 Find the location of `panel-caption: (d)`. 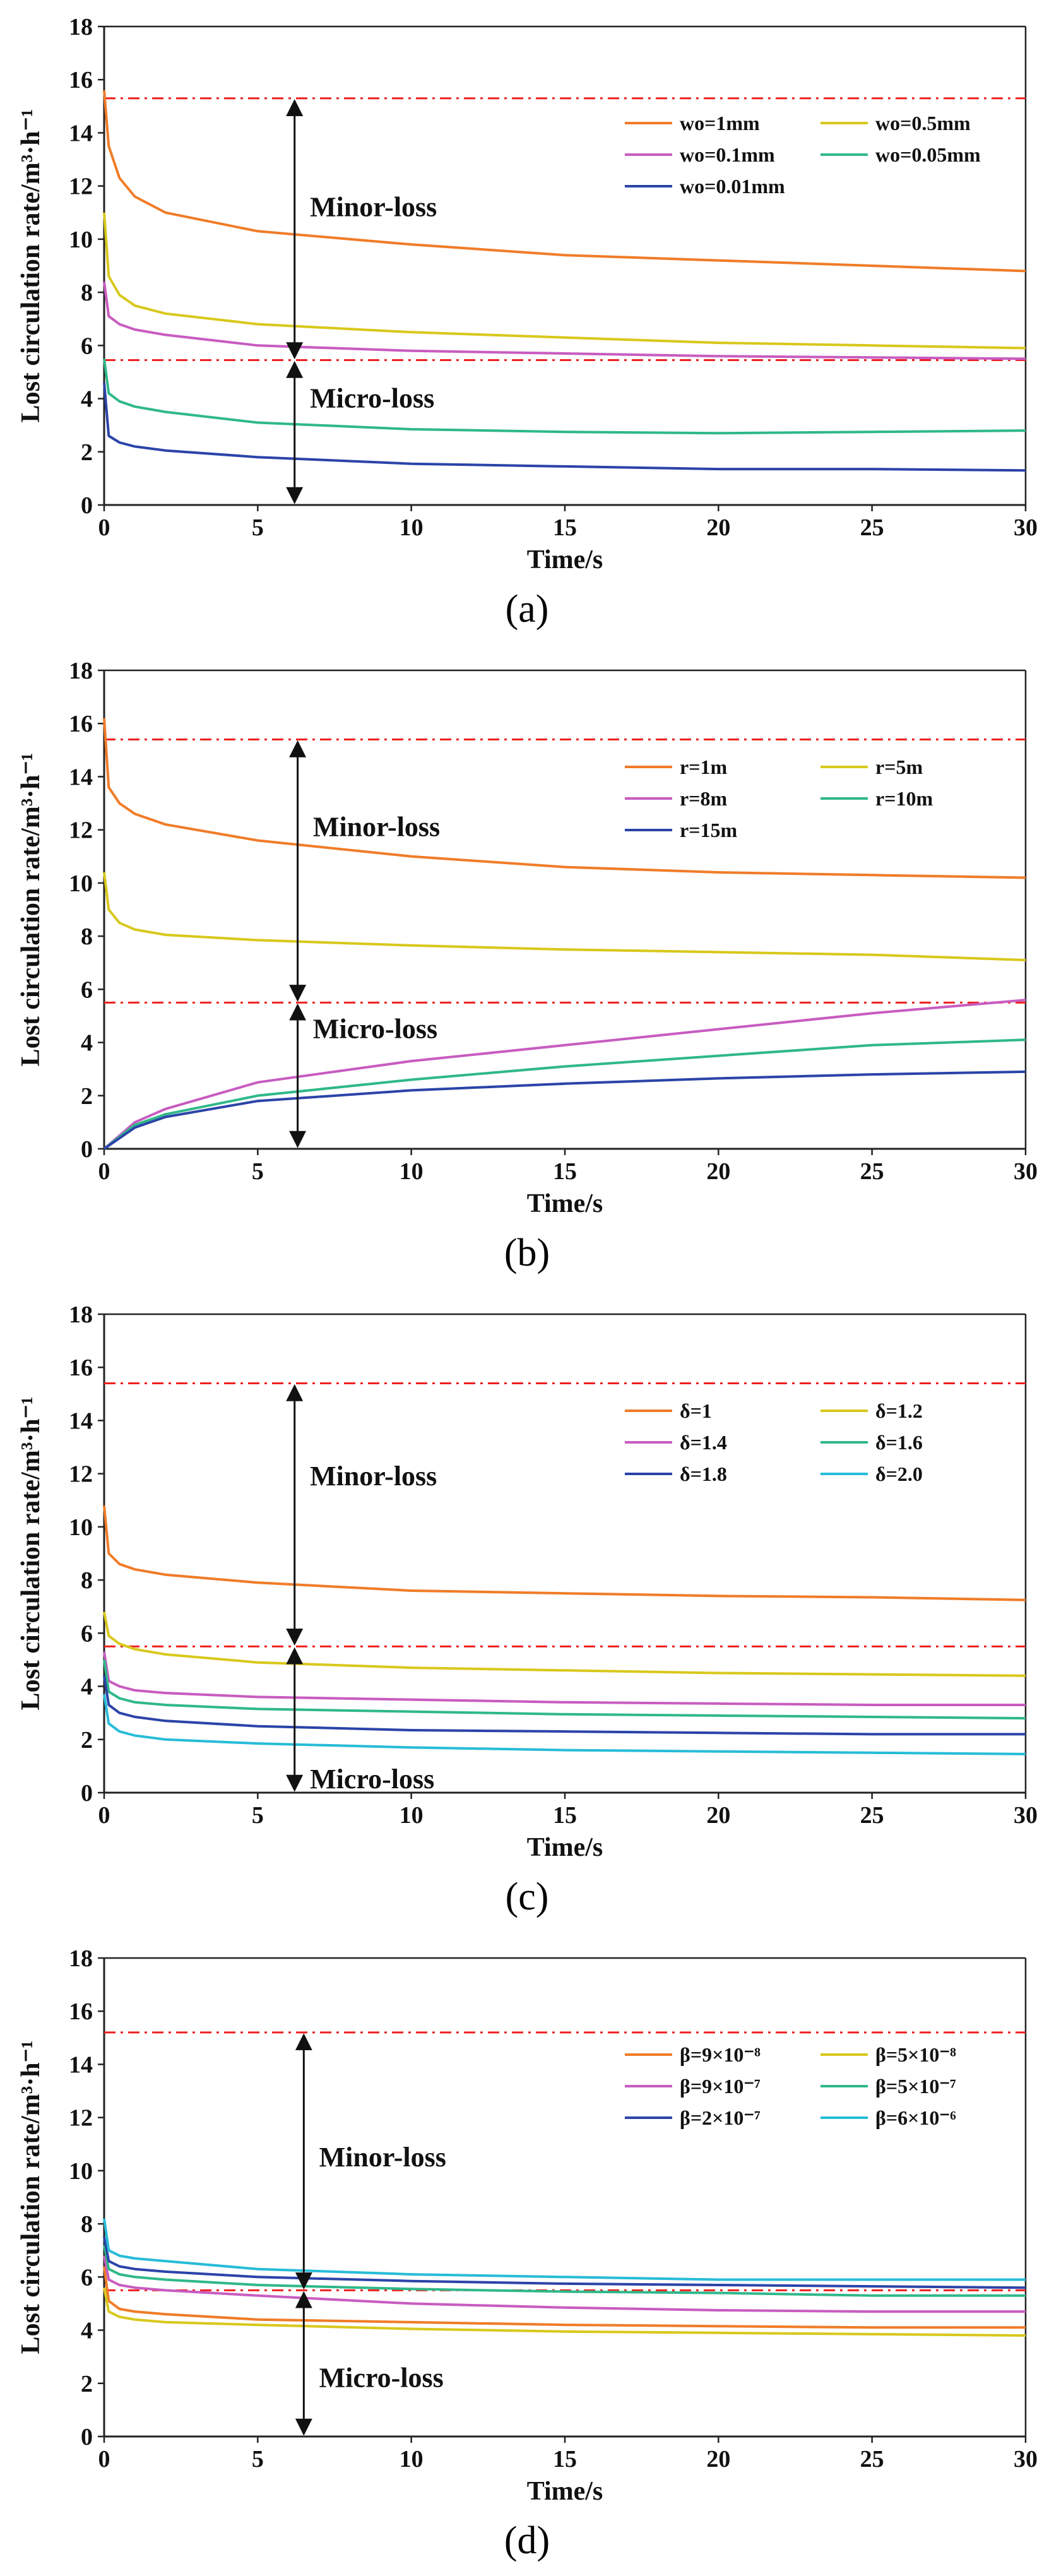

panel-caption: (d) is located at coordinates (527, 2540).